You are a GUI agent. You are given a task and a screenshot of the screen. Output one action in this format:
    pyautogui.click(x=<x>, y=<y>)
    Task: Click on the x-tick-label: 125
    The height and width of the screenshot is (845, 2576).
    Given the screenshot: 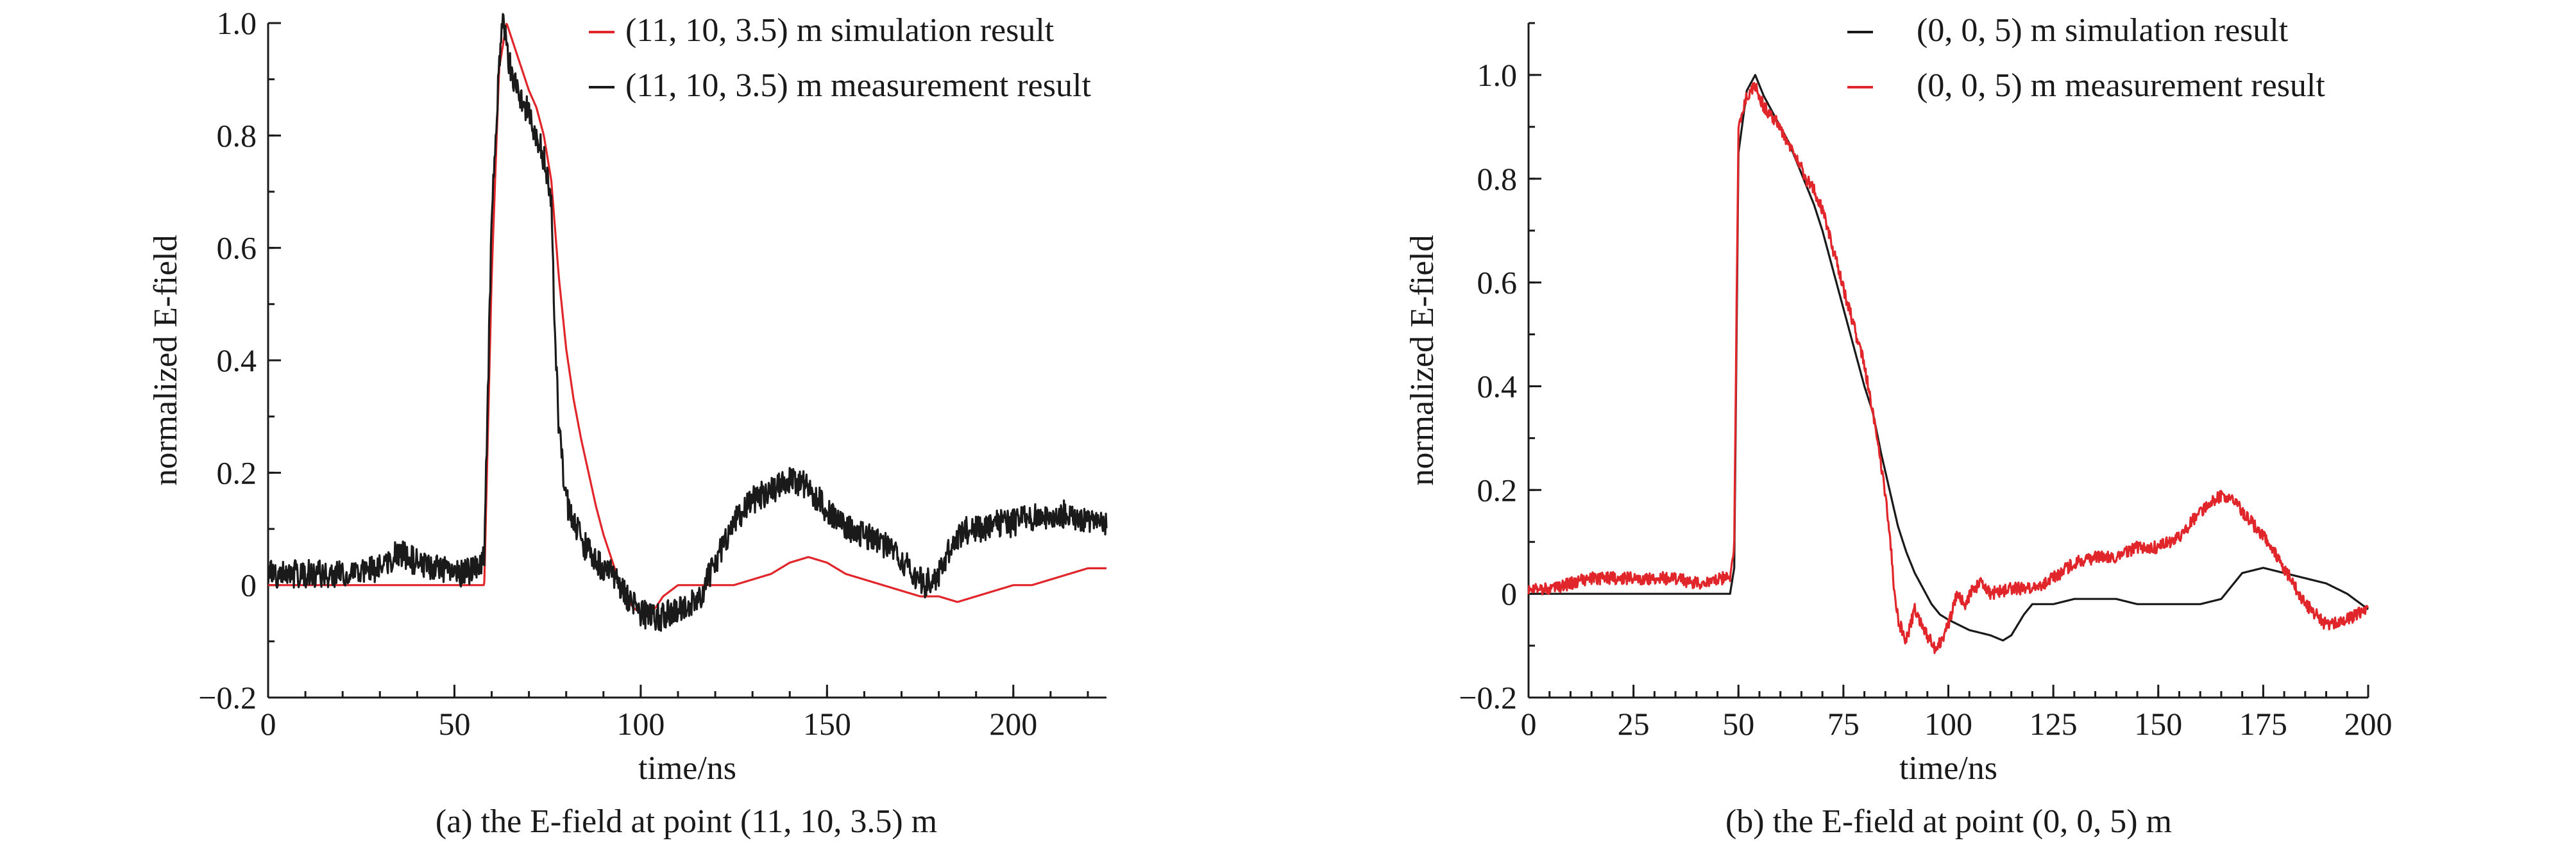 What is the action you would take?
    pyautogui.click(x=2053, y=724)
    